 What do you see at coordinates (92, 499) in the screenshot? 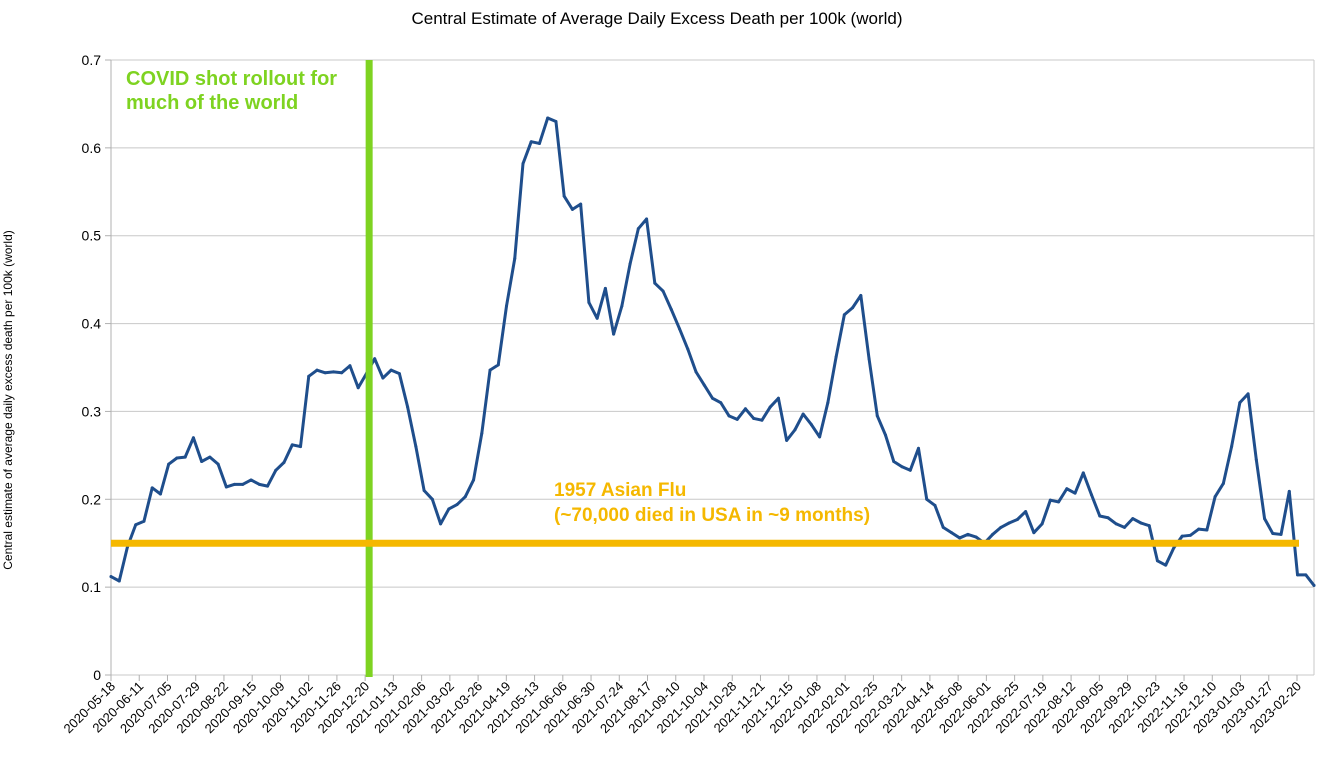
I see `y-tick-label: 0.2` at bounding box center [92, 499].